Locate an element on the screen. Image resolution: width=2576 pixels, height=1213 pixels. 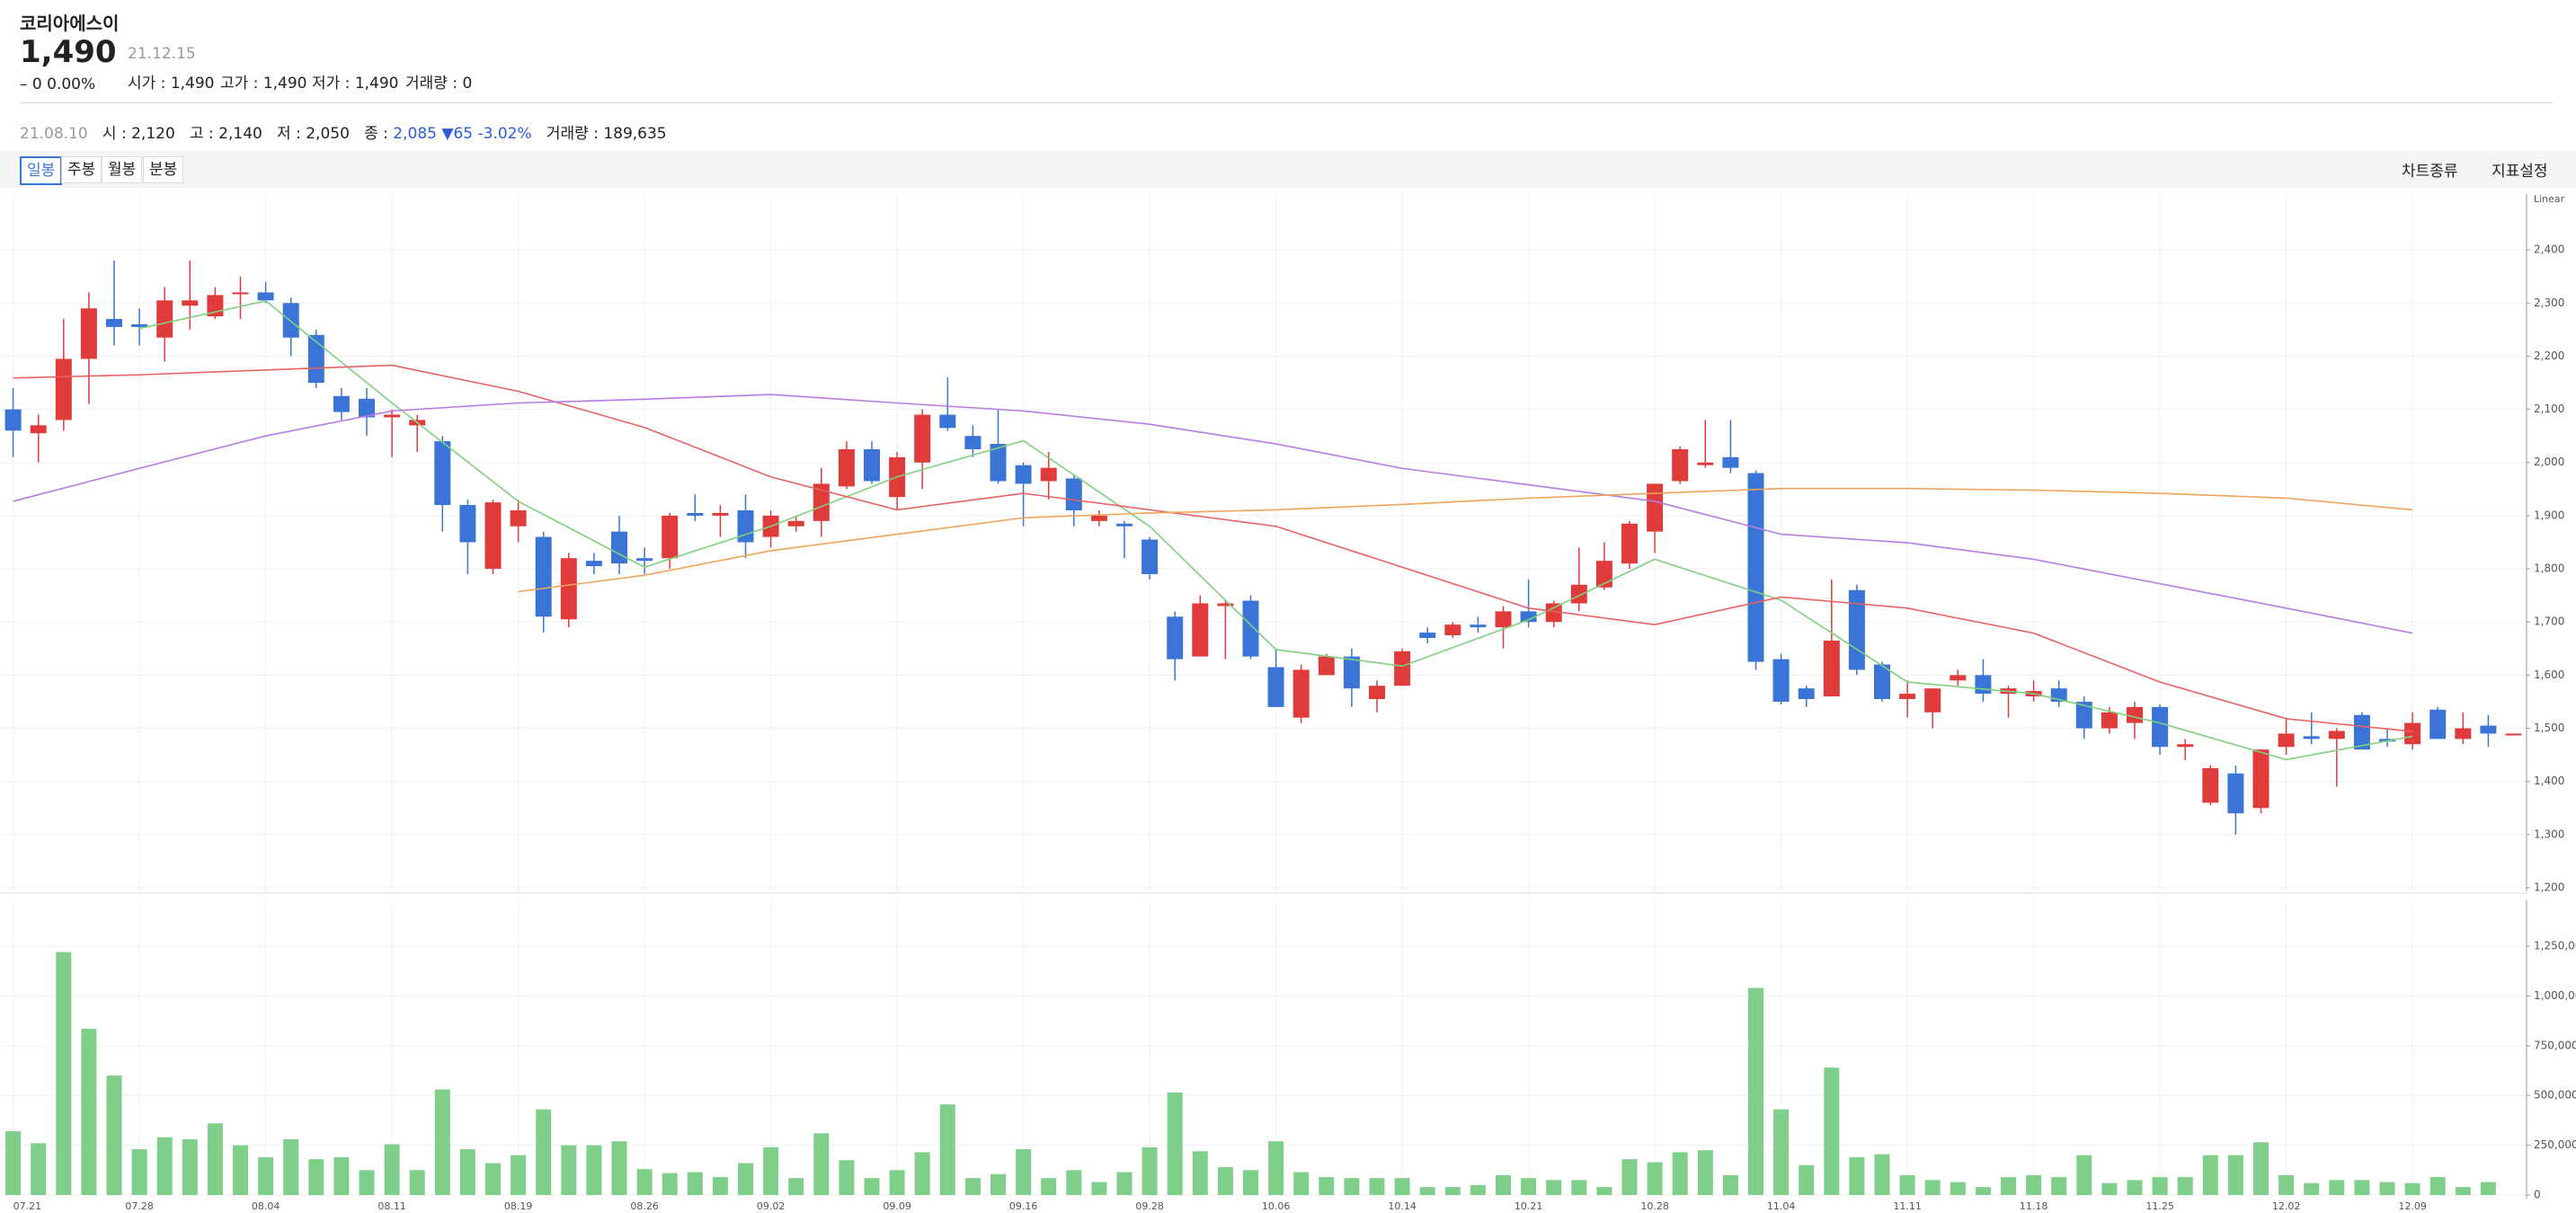
hover-close: 2,085 is located at coordinates (415, 134).